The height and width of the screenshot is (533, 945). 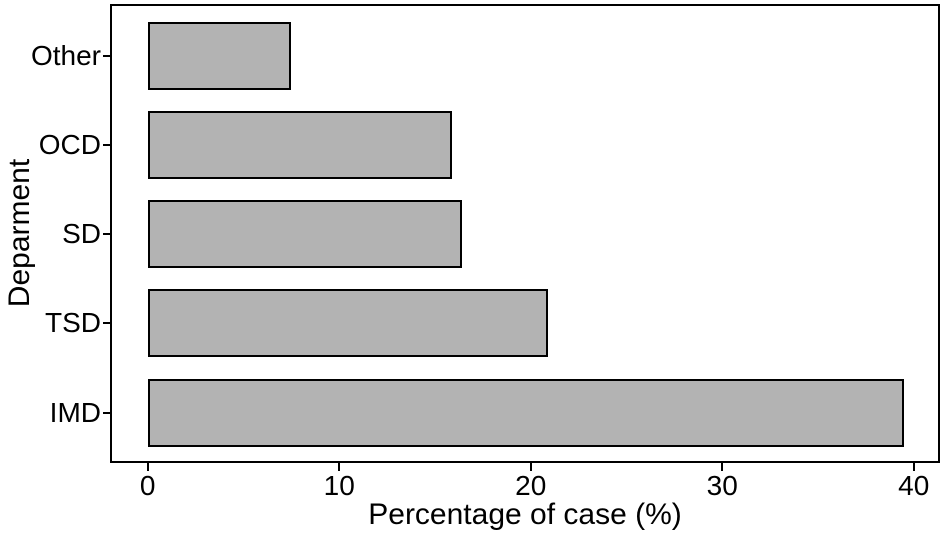 I want to click on y-tick-label: Other, so click(x=65, y=55).